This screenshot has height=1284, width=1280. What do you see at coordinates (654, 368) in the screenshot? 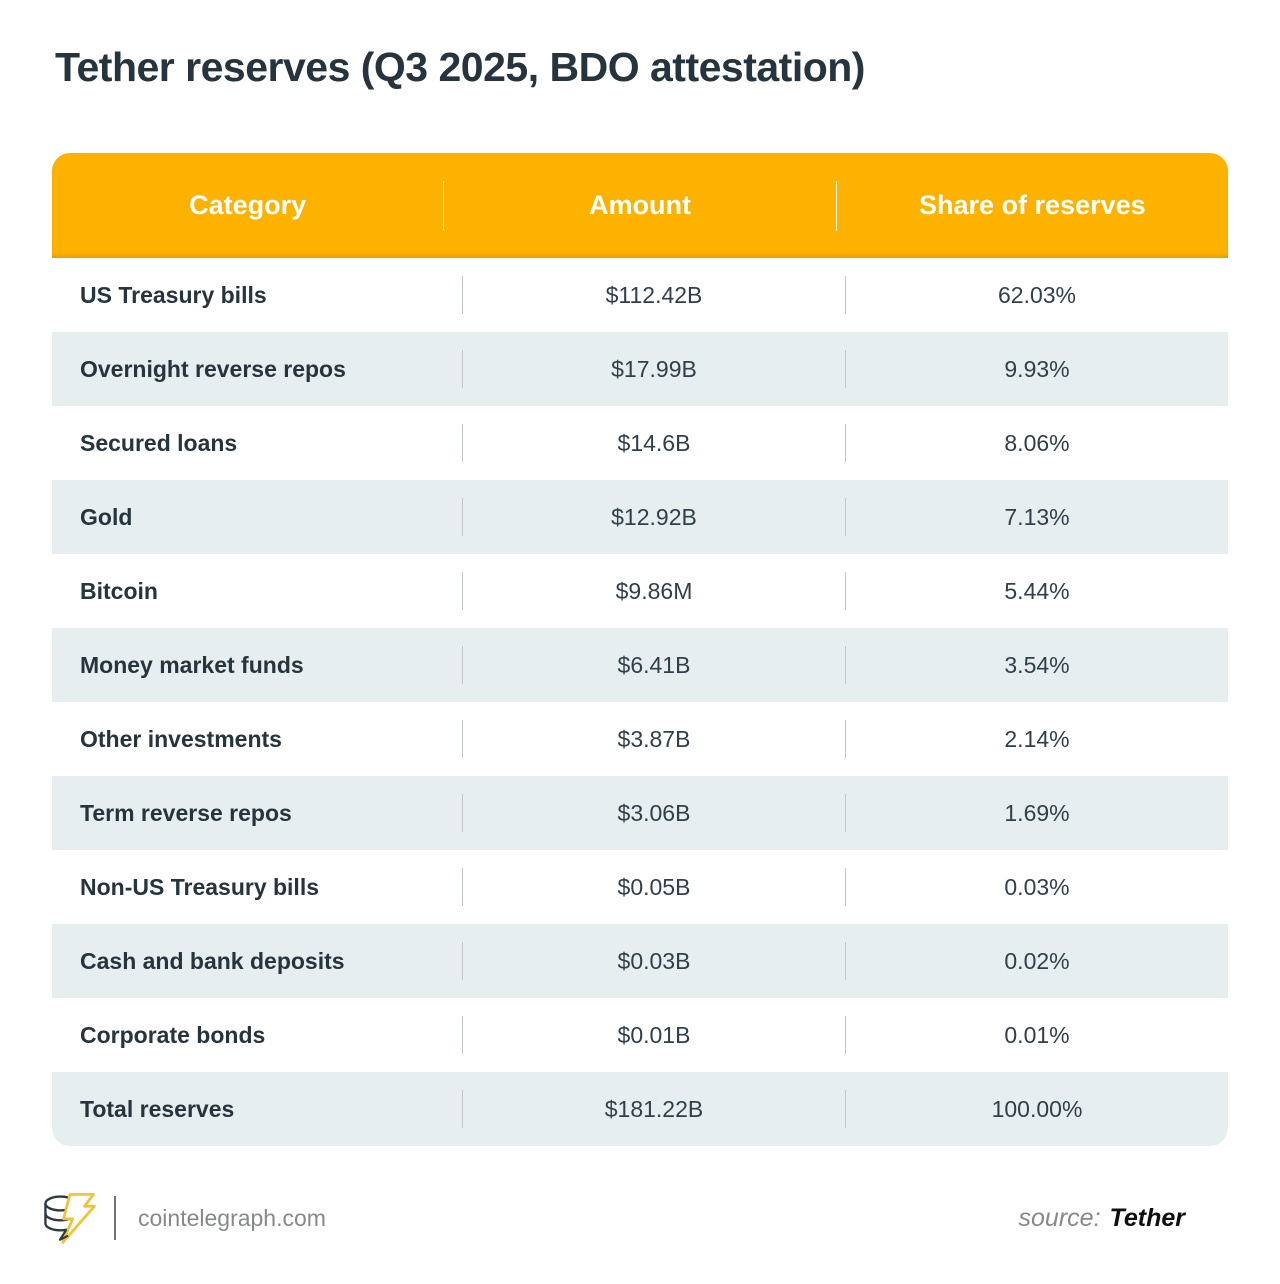
I see `amount-cell: $17.99B` at bounding box center [654, 368].